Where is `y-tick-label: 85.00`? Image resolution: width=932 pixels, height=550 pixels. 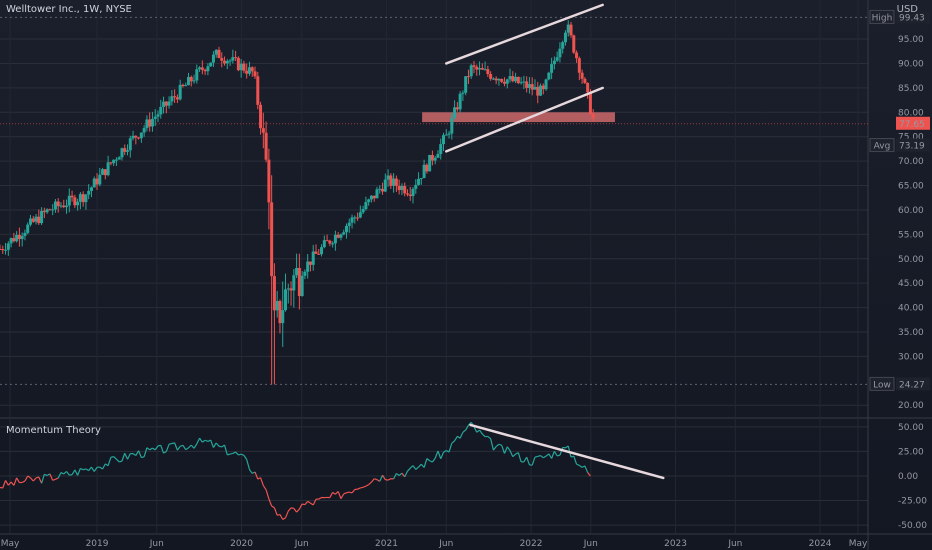
y-tick-label: 85.00 is located at coordinates (911, 89).